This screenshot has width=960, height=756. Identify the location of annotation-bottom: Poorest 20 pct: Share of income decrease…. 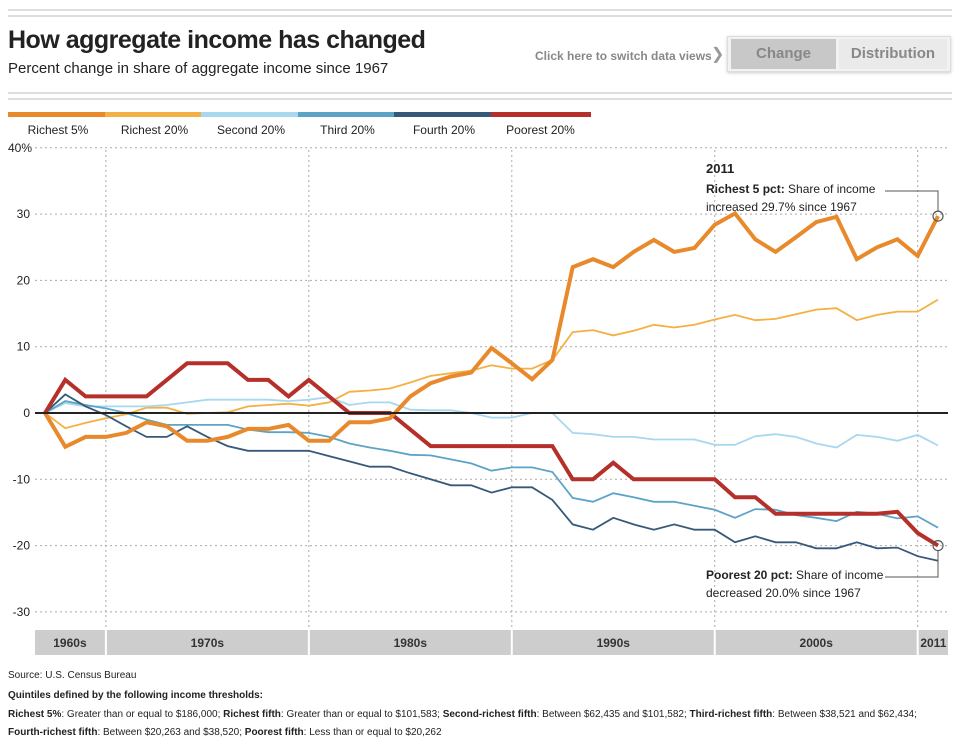
(794, 584).